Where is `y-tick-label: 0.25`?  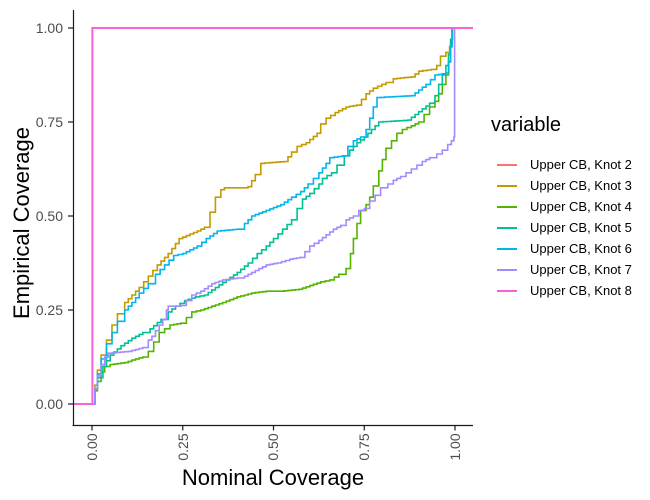
y-tick-label: 0.25 is located at coordinates (49, 310).